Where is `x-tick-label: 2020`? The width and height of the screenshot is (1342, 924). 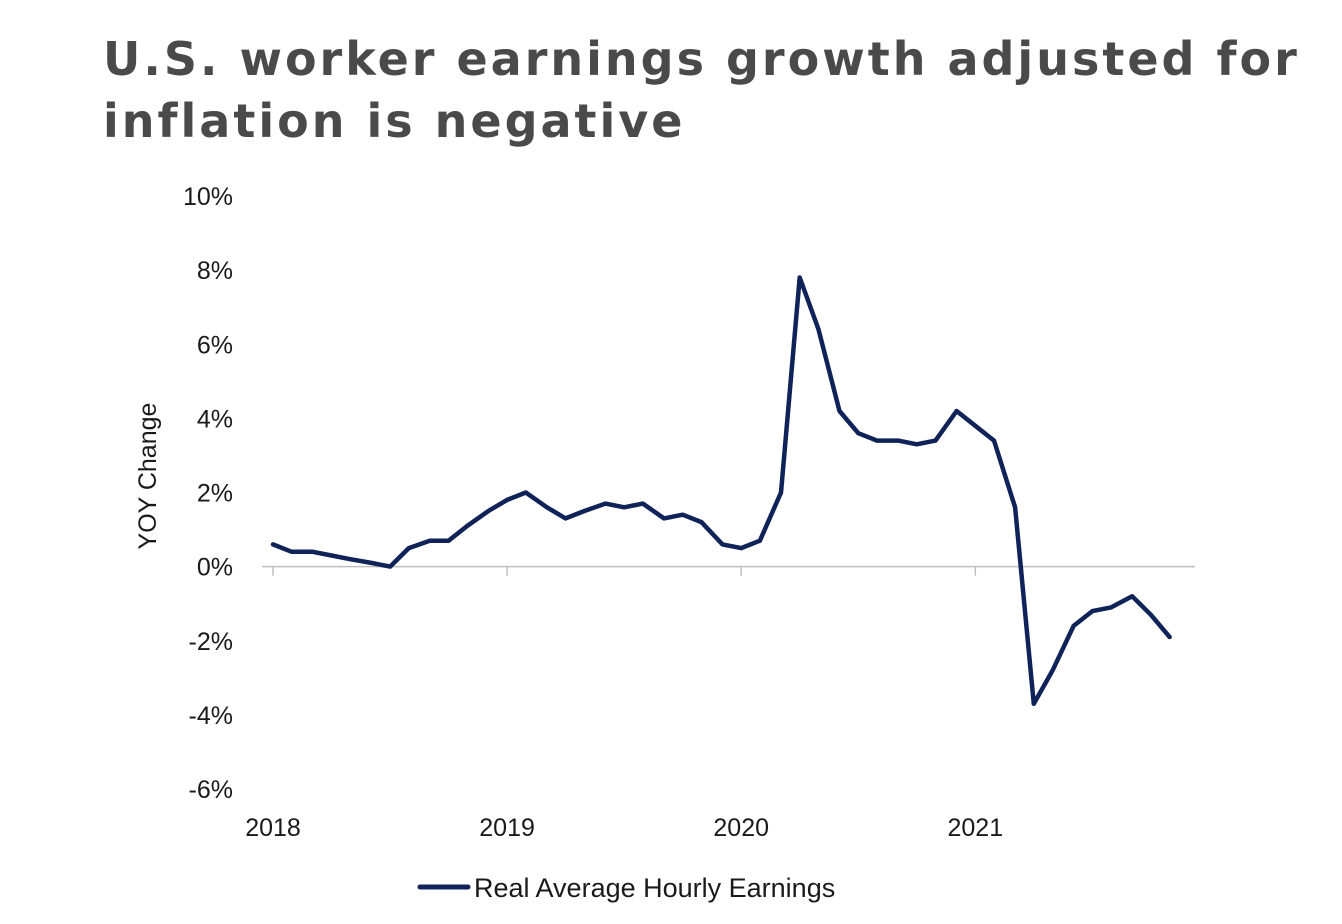
x-tick-label: 2020 is located at coordinates (741, 828).